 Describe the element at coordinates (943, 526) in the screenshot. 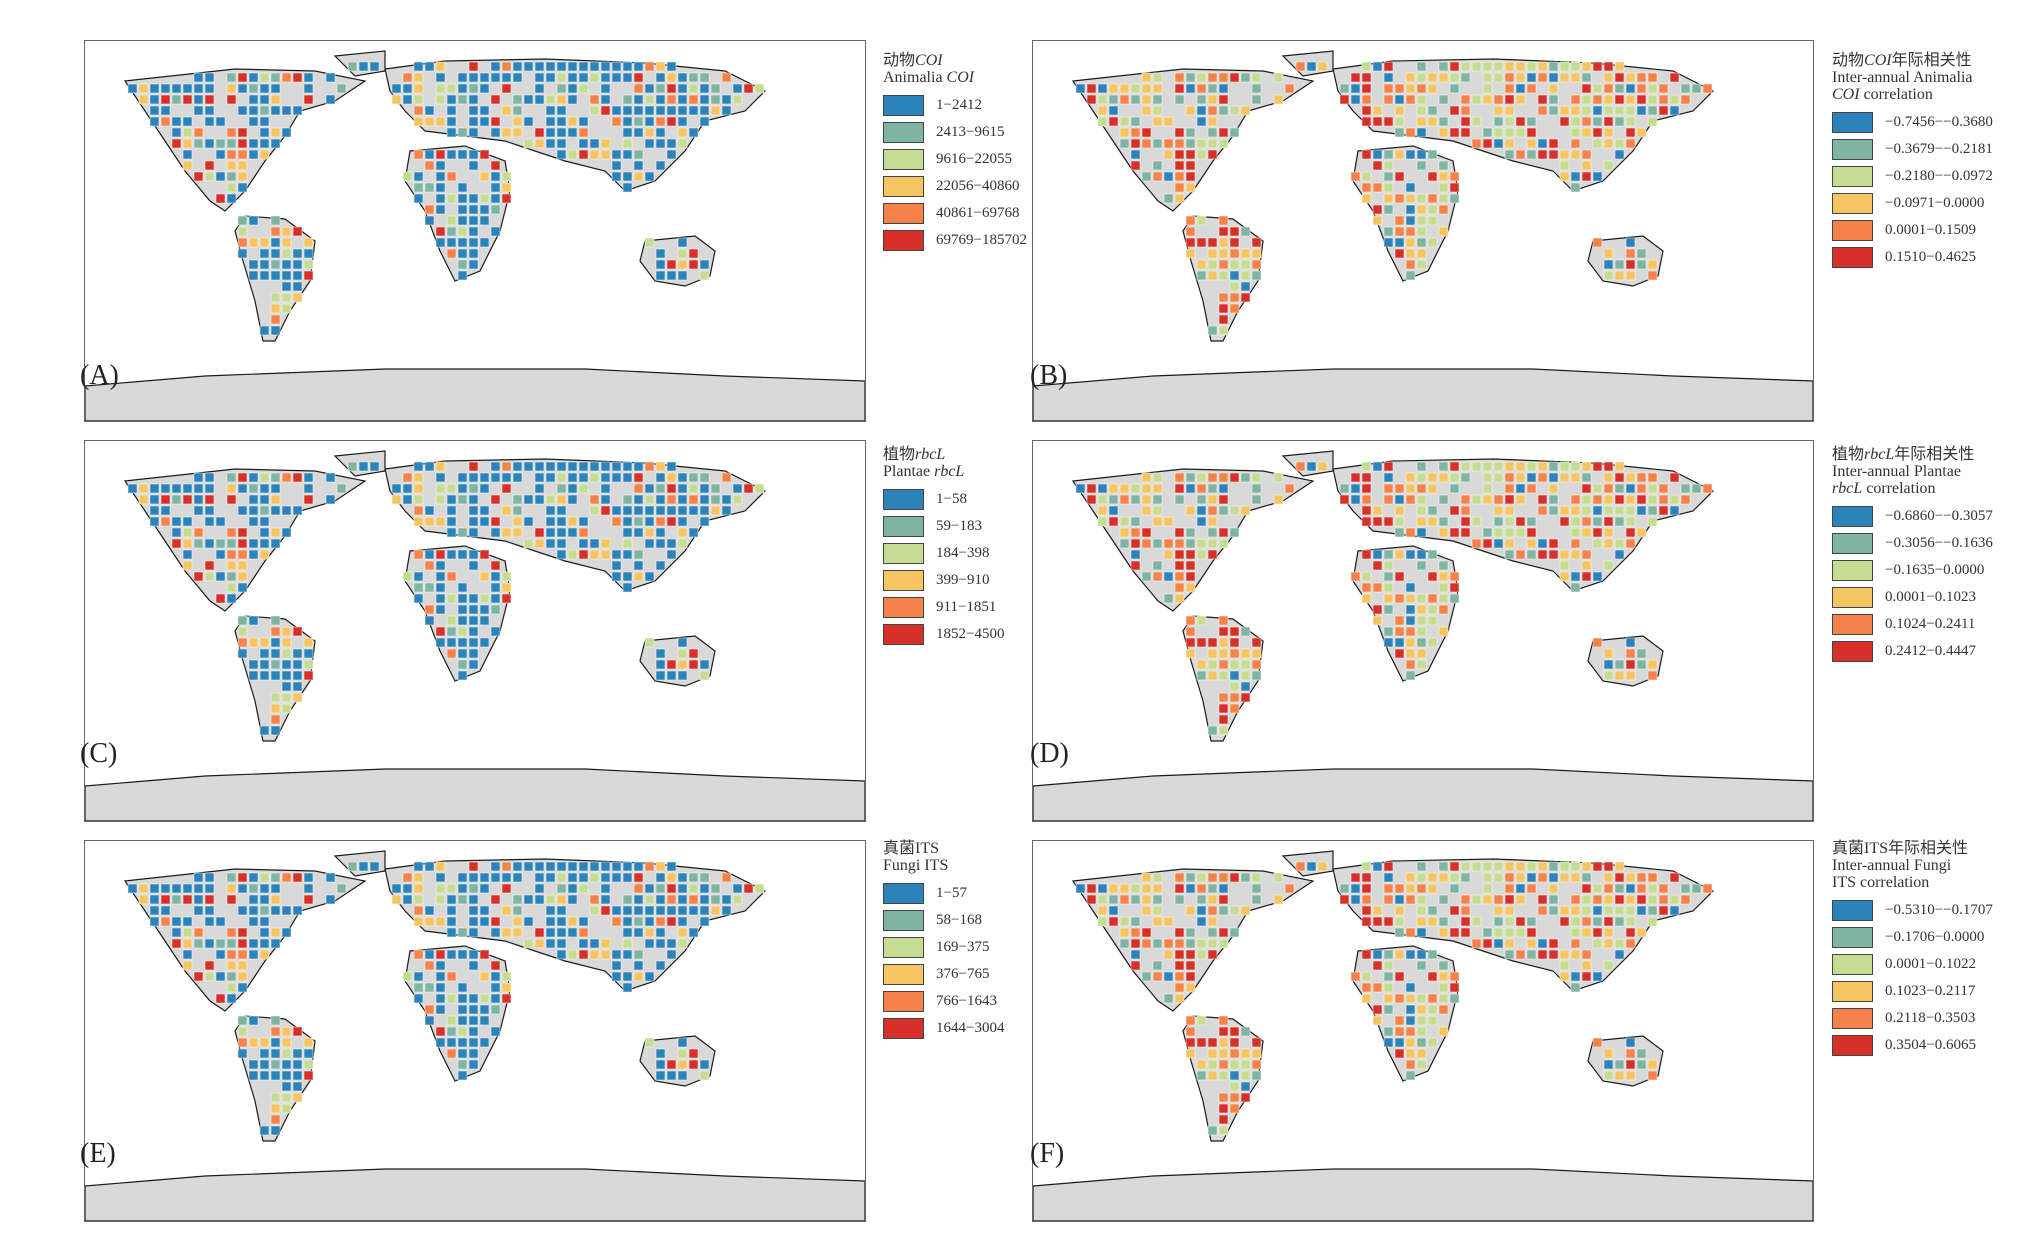

I see `legend-item: 59−183` at that location.